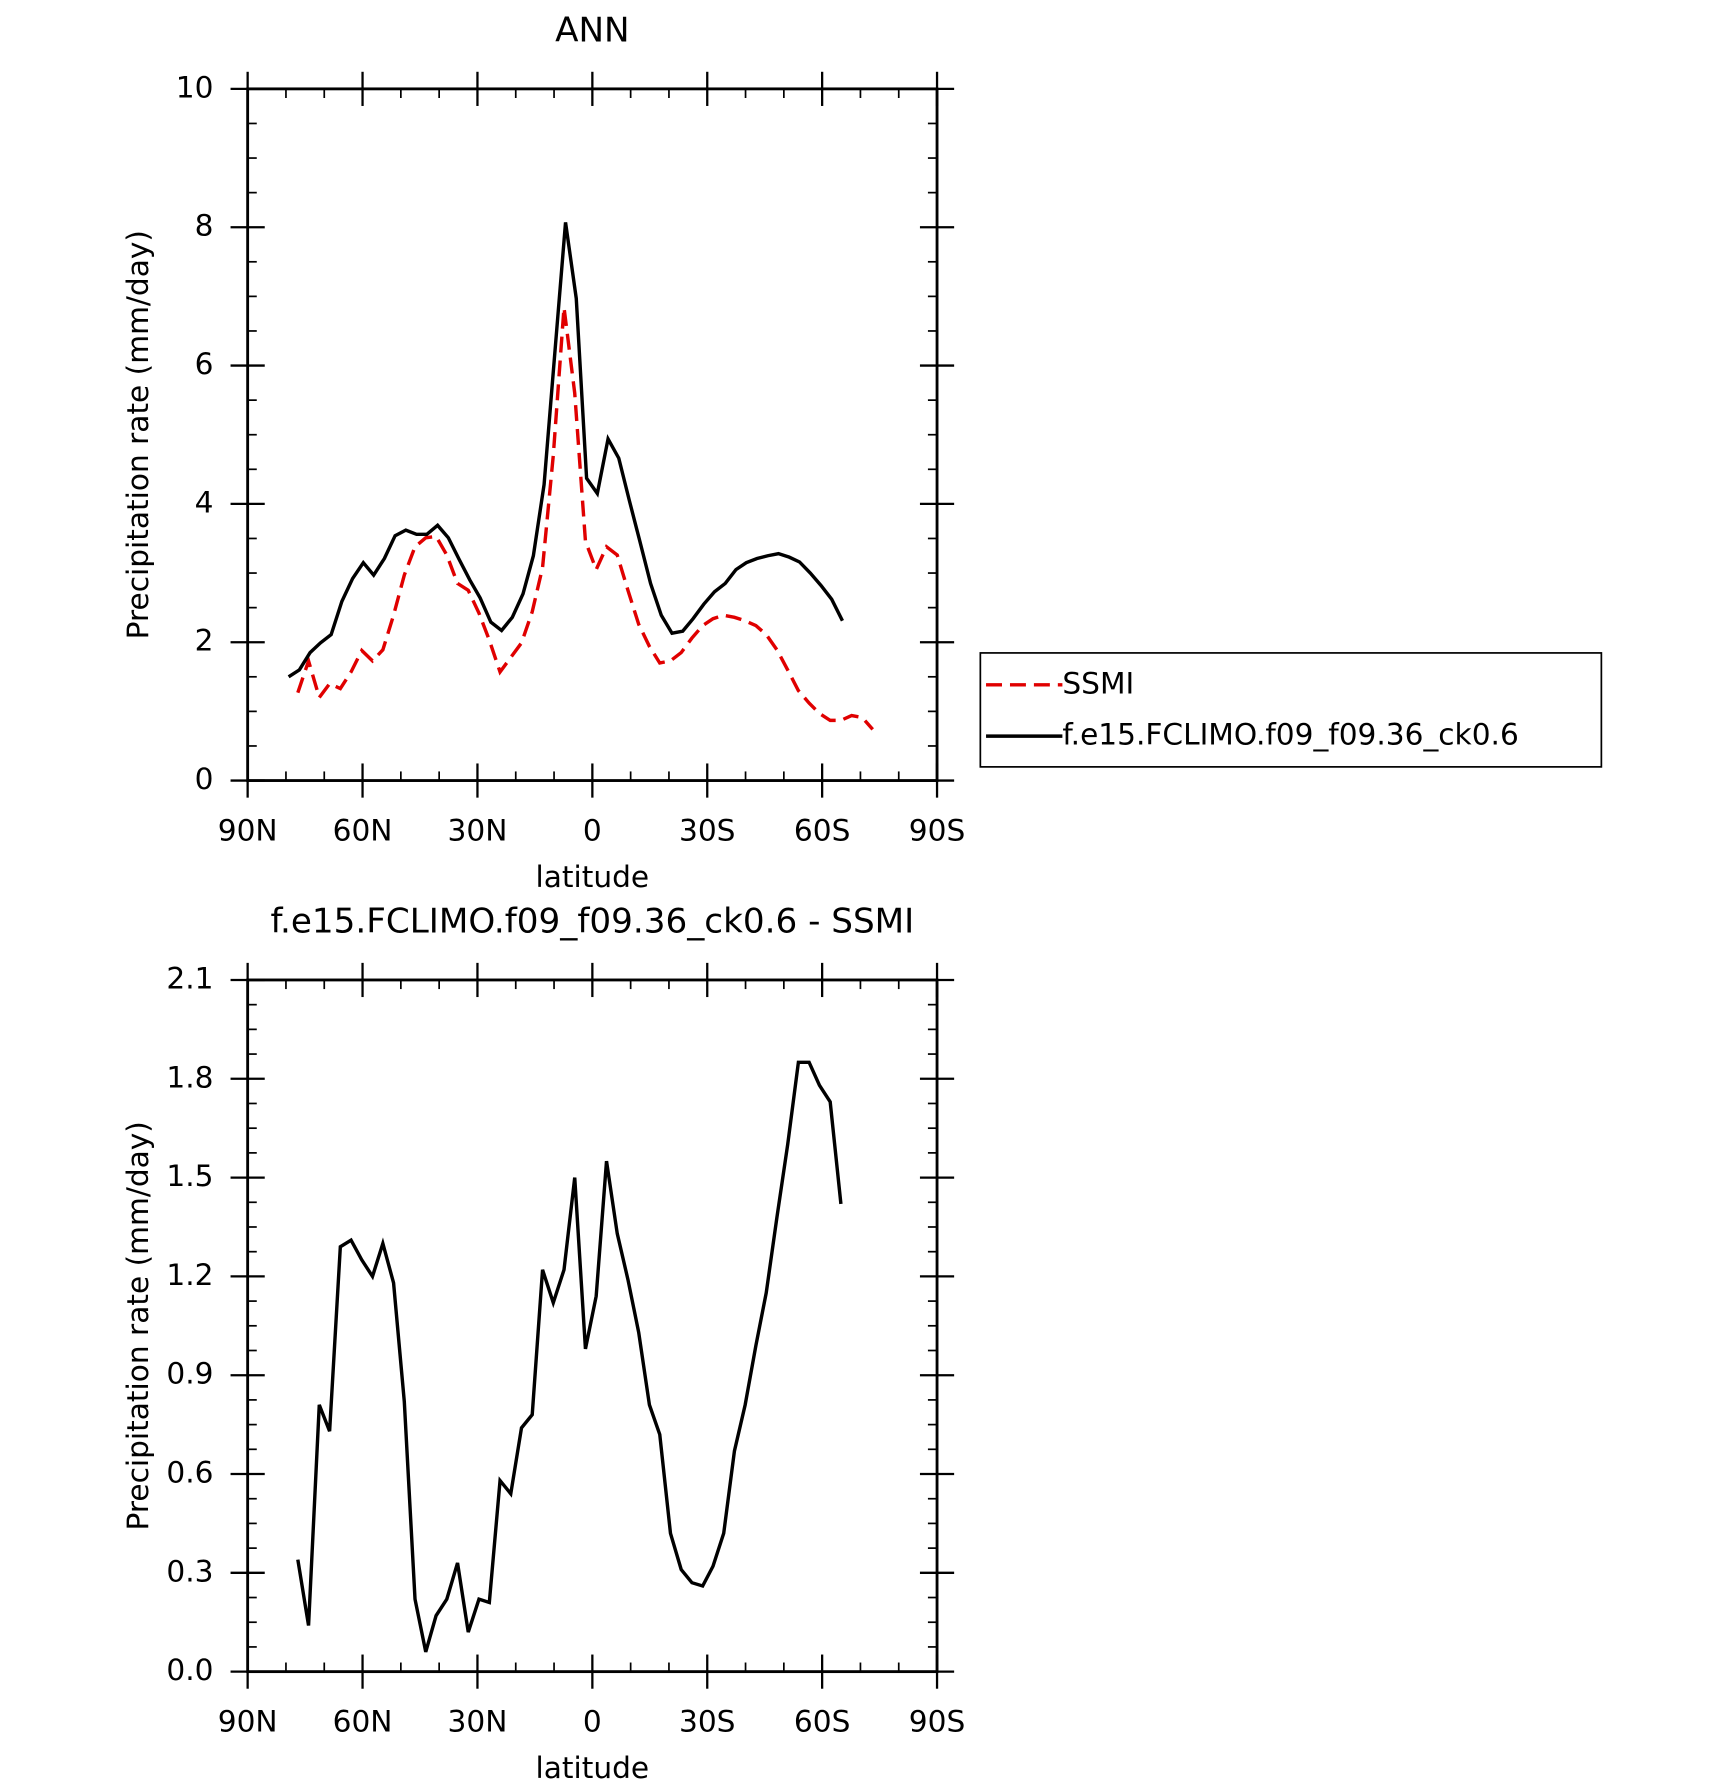 This screenshot has height=1789, width=1710. I want to click on chart-title: f.e15.FCLIMO.f09_f09.36_ck0.6 - SSMI, so click(592, 921).